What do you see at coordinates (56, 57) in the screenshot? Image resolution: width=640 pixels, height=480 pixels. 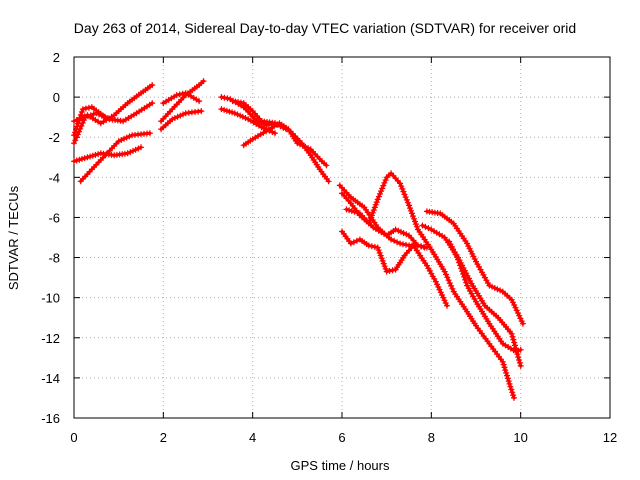 I see `y-tick-label: 2` at bounding box center [56, 57].